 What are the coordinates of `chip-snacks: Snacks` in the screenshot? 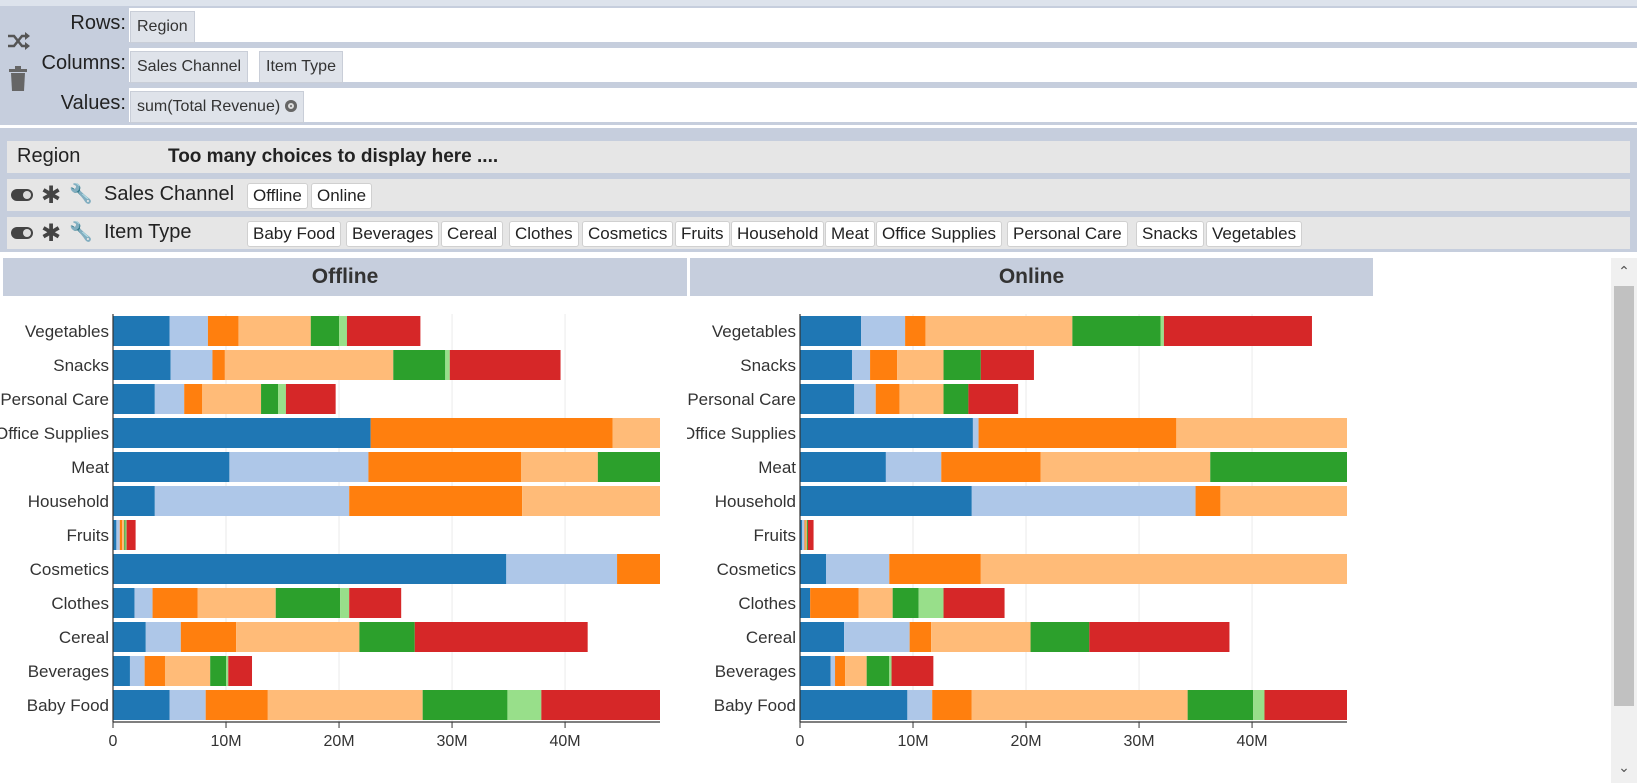 It's located at (1170, 234).